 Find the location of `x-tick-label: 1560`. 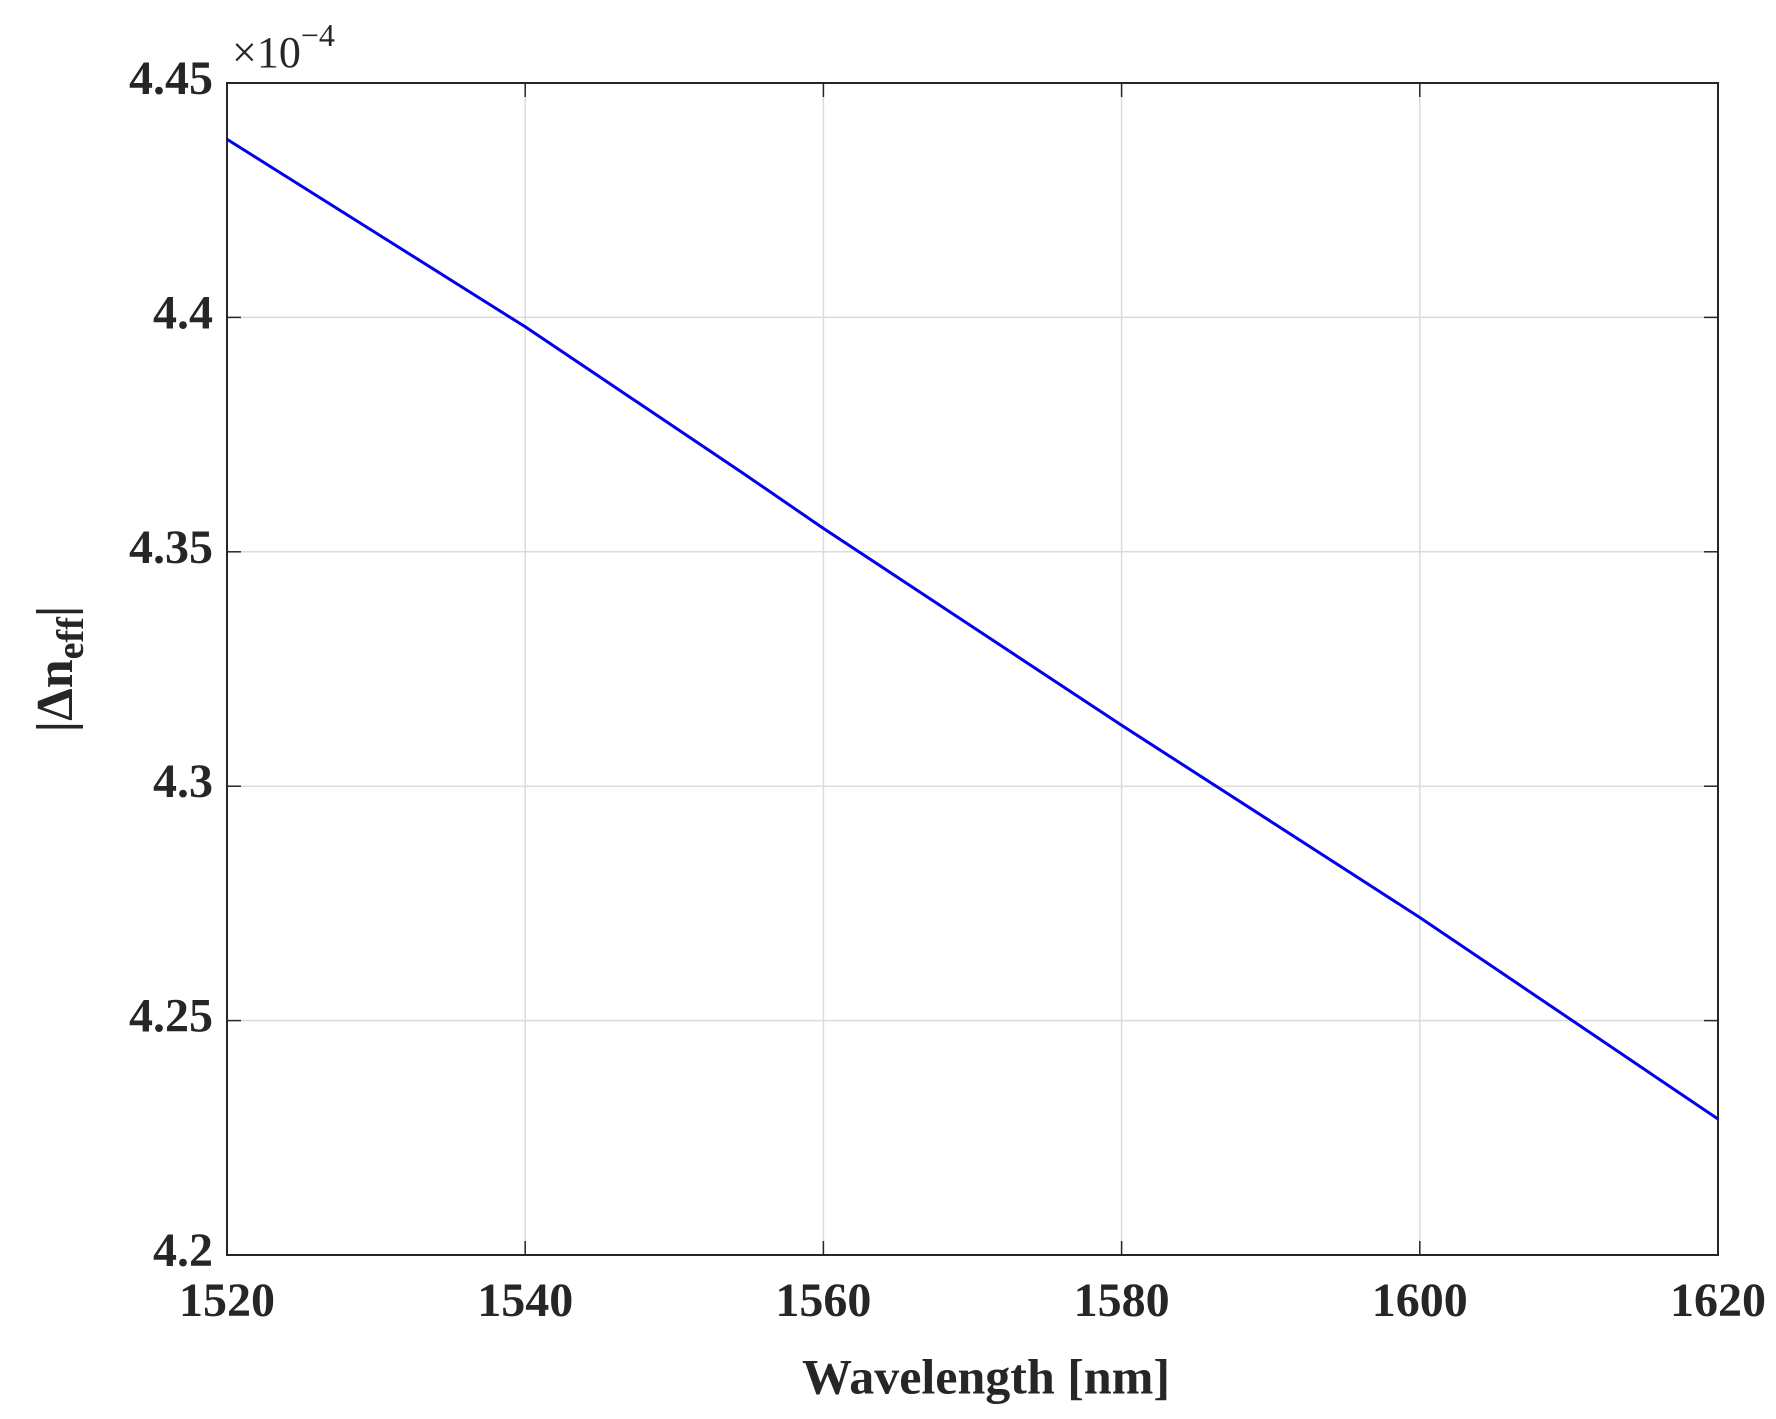

x-tick-label: 1560 is located at coordinates (823, 1300).